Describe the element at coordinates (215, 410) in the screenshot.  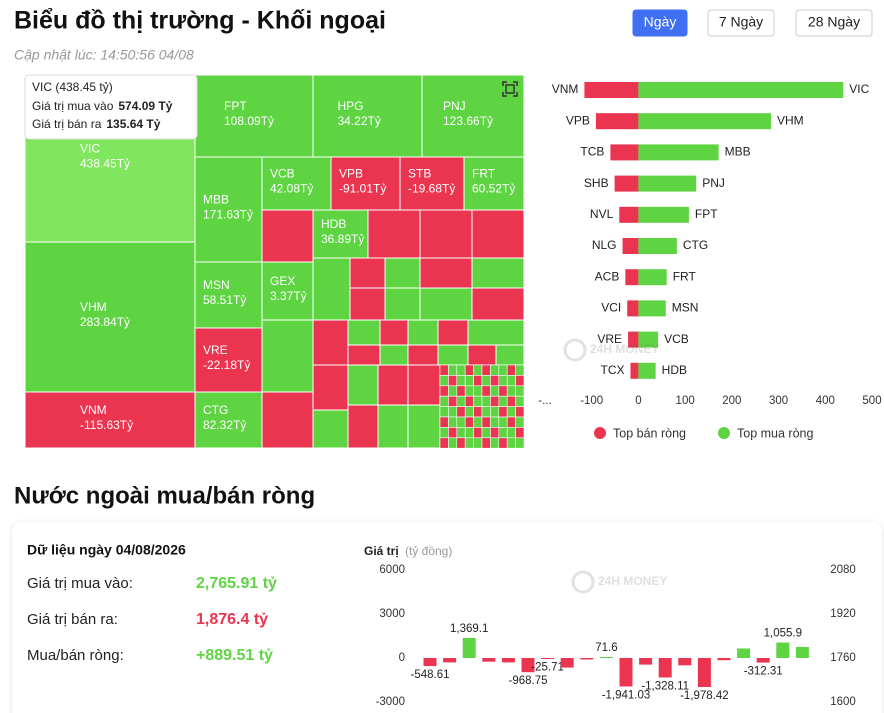
I see `treemap-label: CTG` at that location.